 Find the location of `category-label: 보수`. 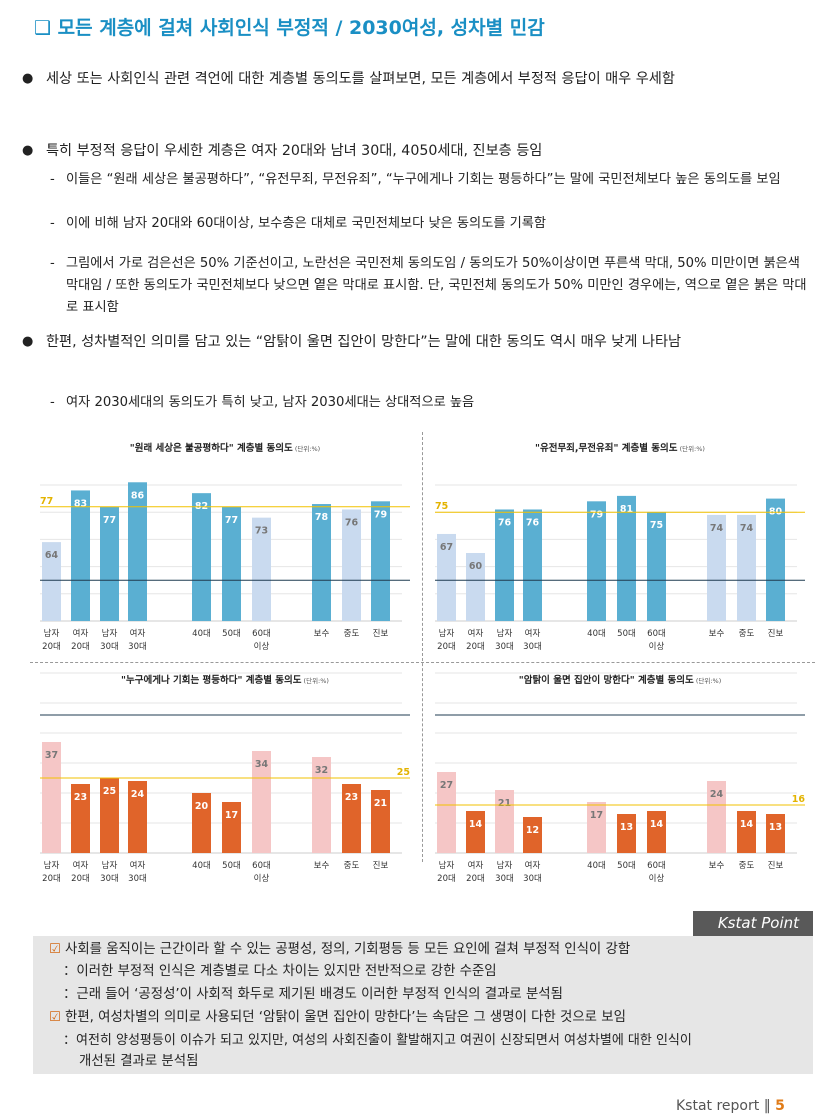

category-label: 보수 is located at coordinates (322, 634).